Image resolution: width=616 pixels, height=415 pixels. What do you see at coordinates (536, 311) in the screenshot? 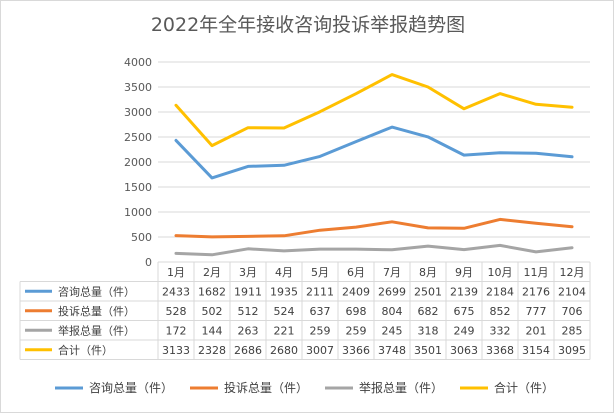
I see `table-cell-value: 777` at bounding box center [536, 311].